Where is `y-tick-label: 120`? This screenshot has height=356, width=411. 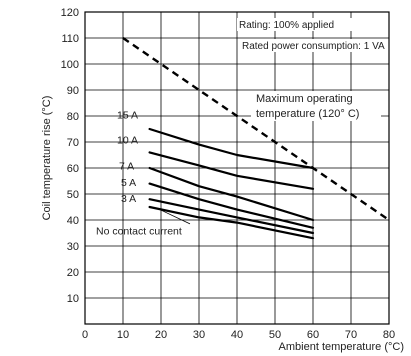
y-tick-label: 120 is located at coordinates (70, 13).